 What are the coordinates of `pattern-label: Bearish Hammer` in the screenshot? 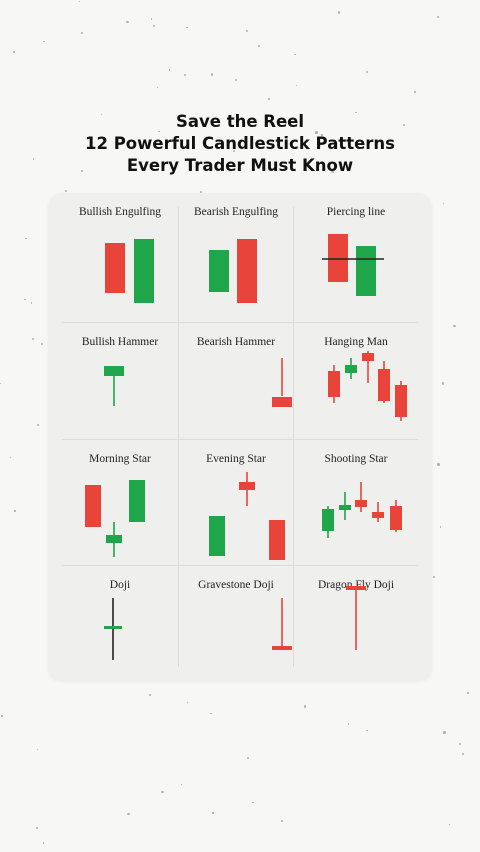 It's located at (236, 342).